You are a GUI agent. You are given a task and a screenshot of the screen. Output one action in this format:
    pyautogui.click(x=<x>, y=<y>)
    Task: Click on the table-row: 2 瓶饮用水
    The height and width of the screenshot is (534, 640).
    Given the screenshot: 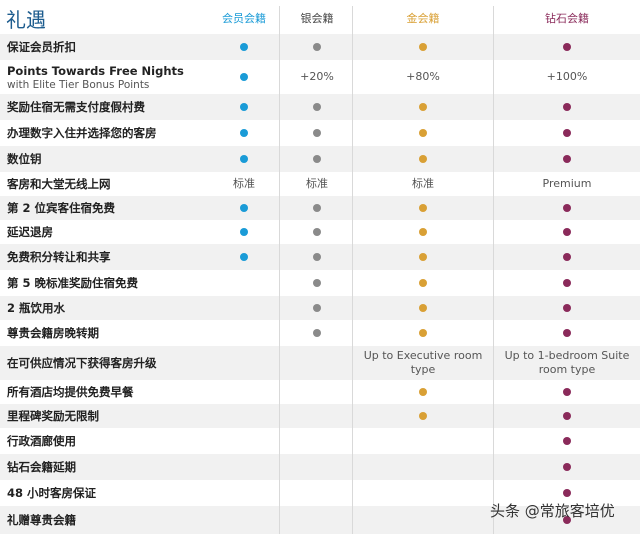 What is the action you would take?
    pyautogui.click(x=320, y=308)
    